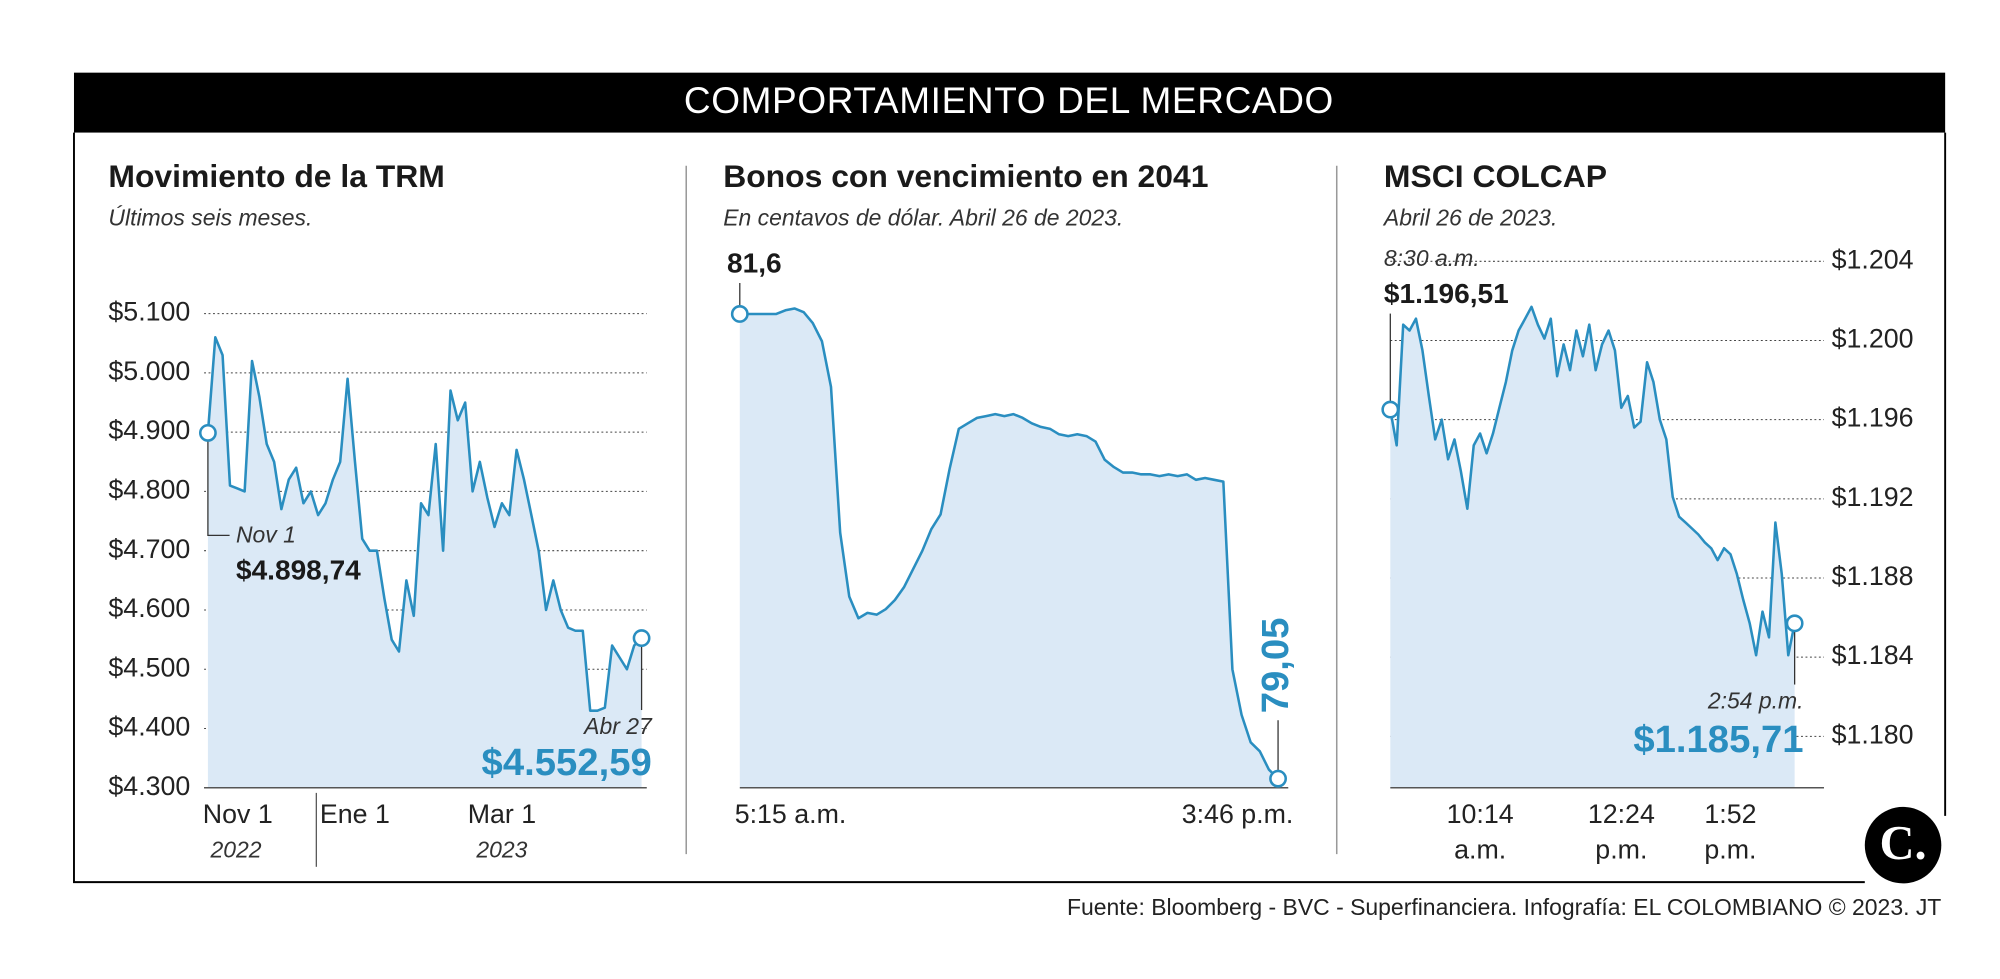 The image size is (2000, 979). What do you see at coordinates (1873, 497) in the screenshot?
I see `y-tick-label: $1.192` at bounding box center [1873, 497].